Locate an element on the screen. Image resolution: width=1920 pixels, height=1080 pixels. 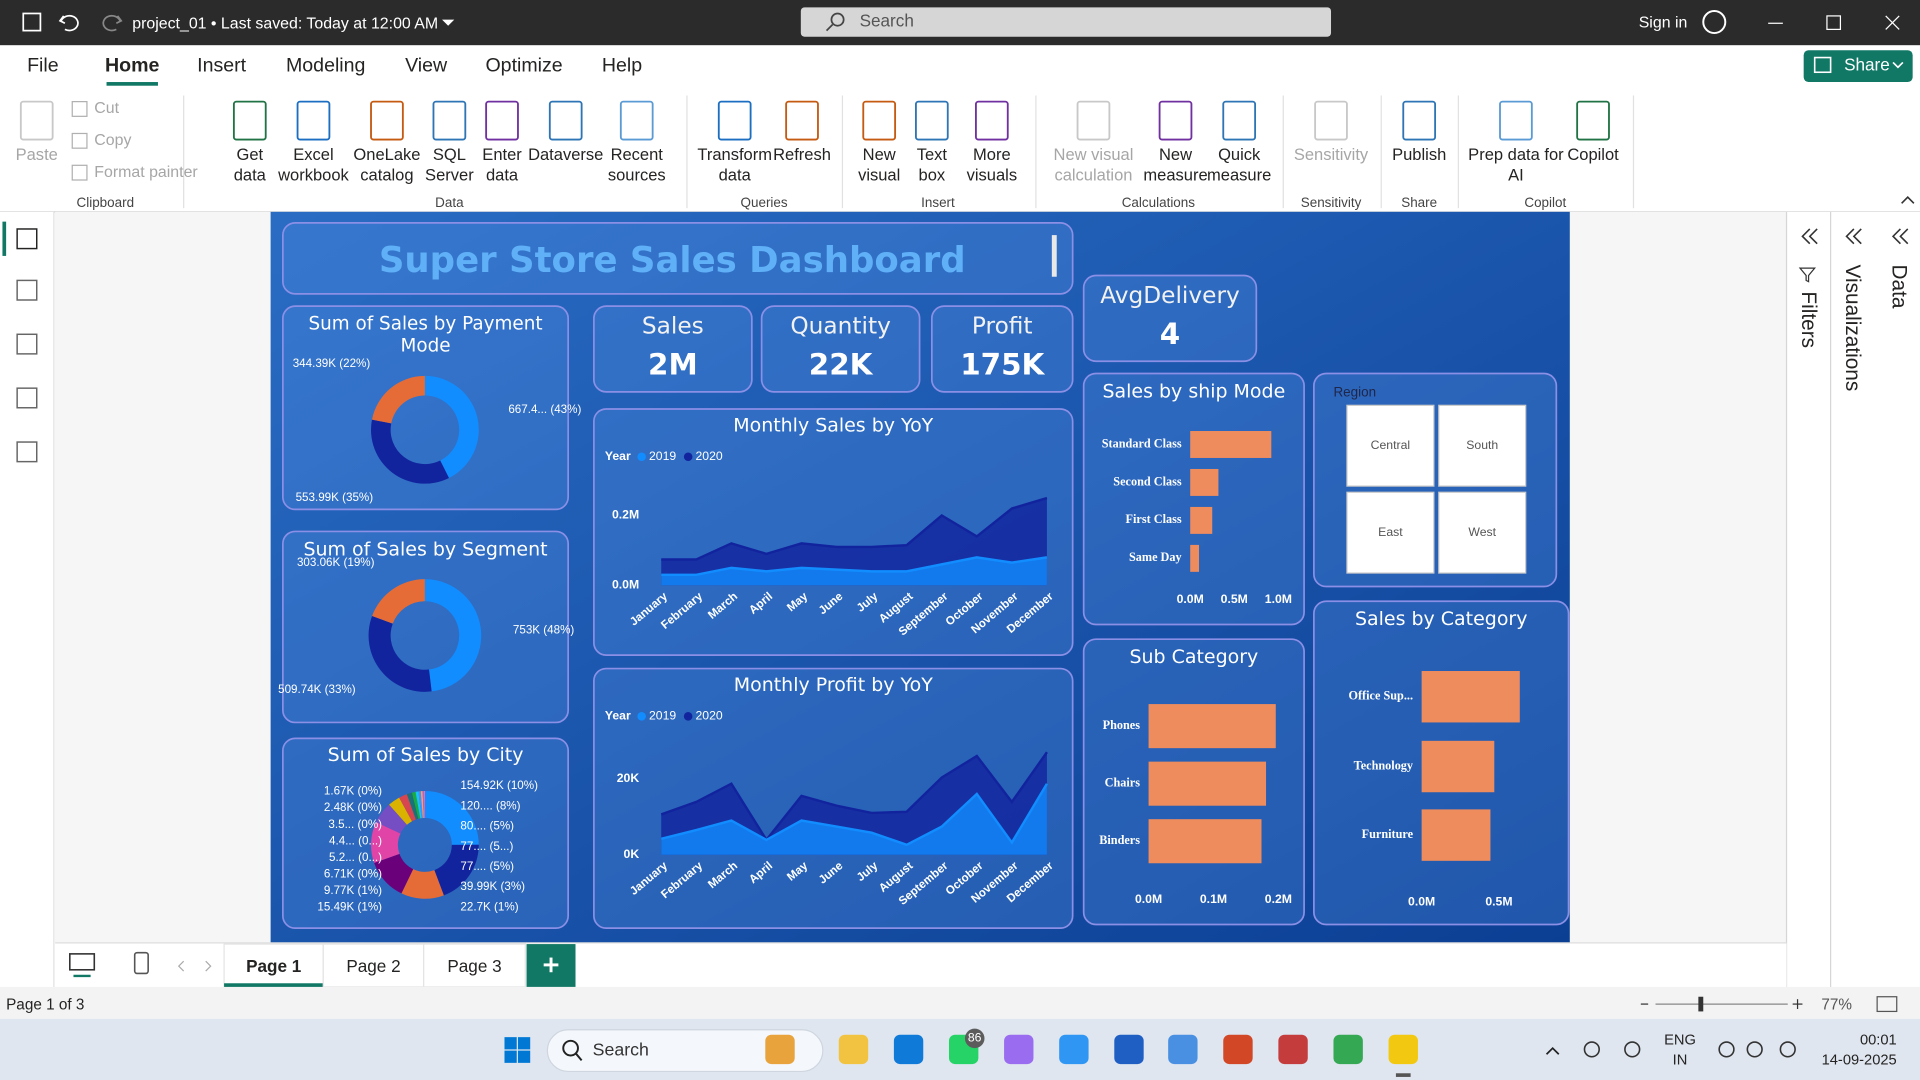
fit-page is located at coordinates (1887, 1004).